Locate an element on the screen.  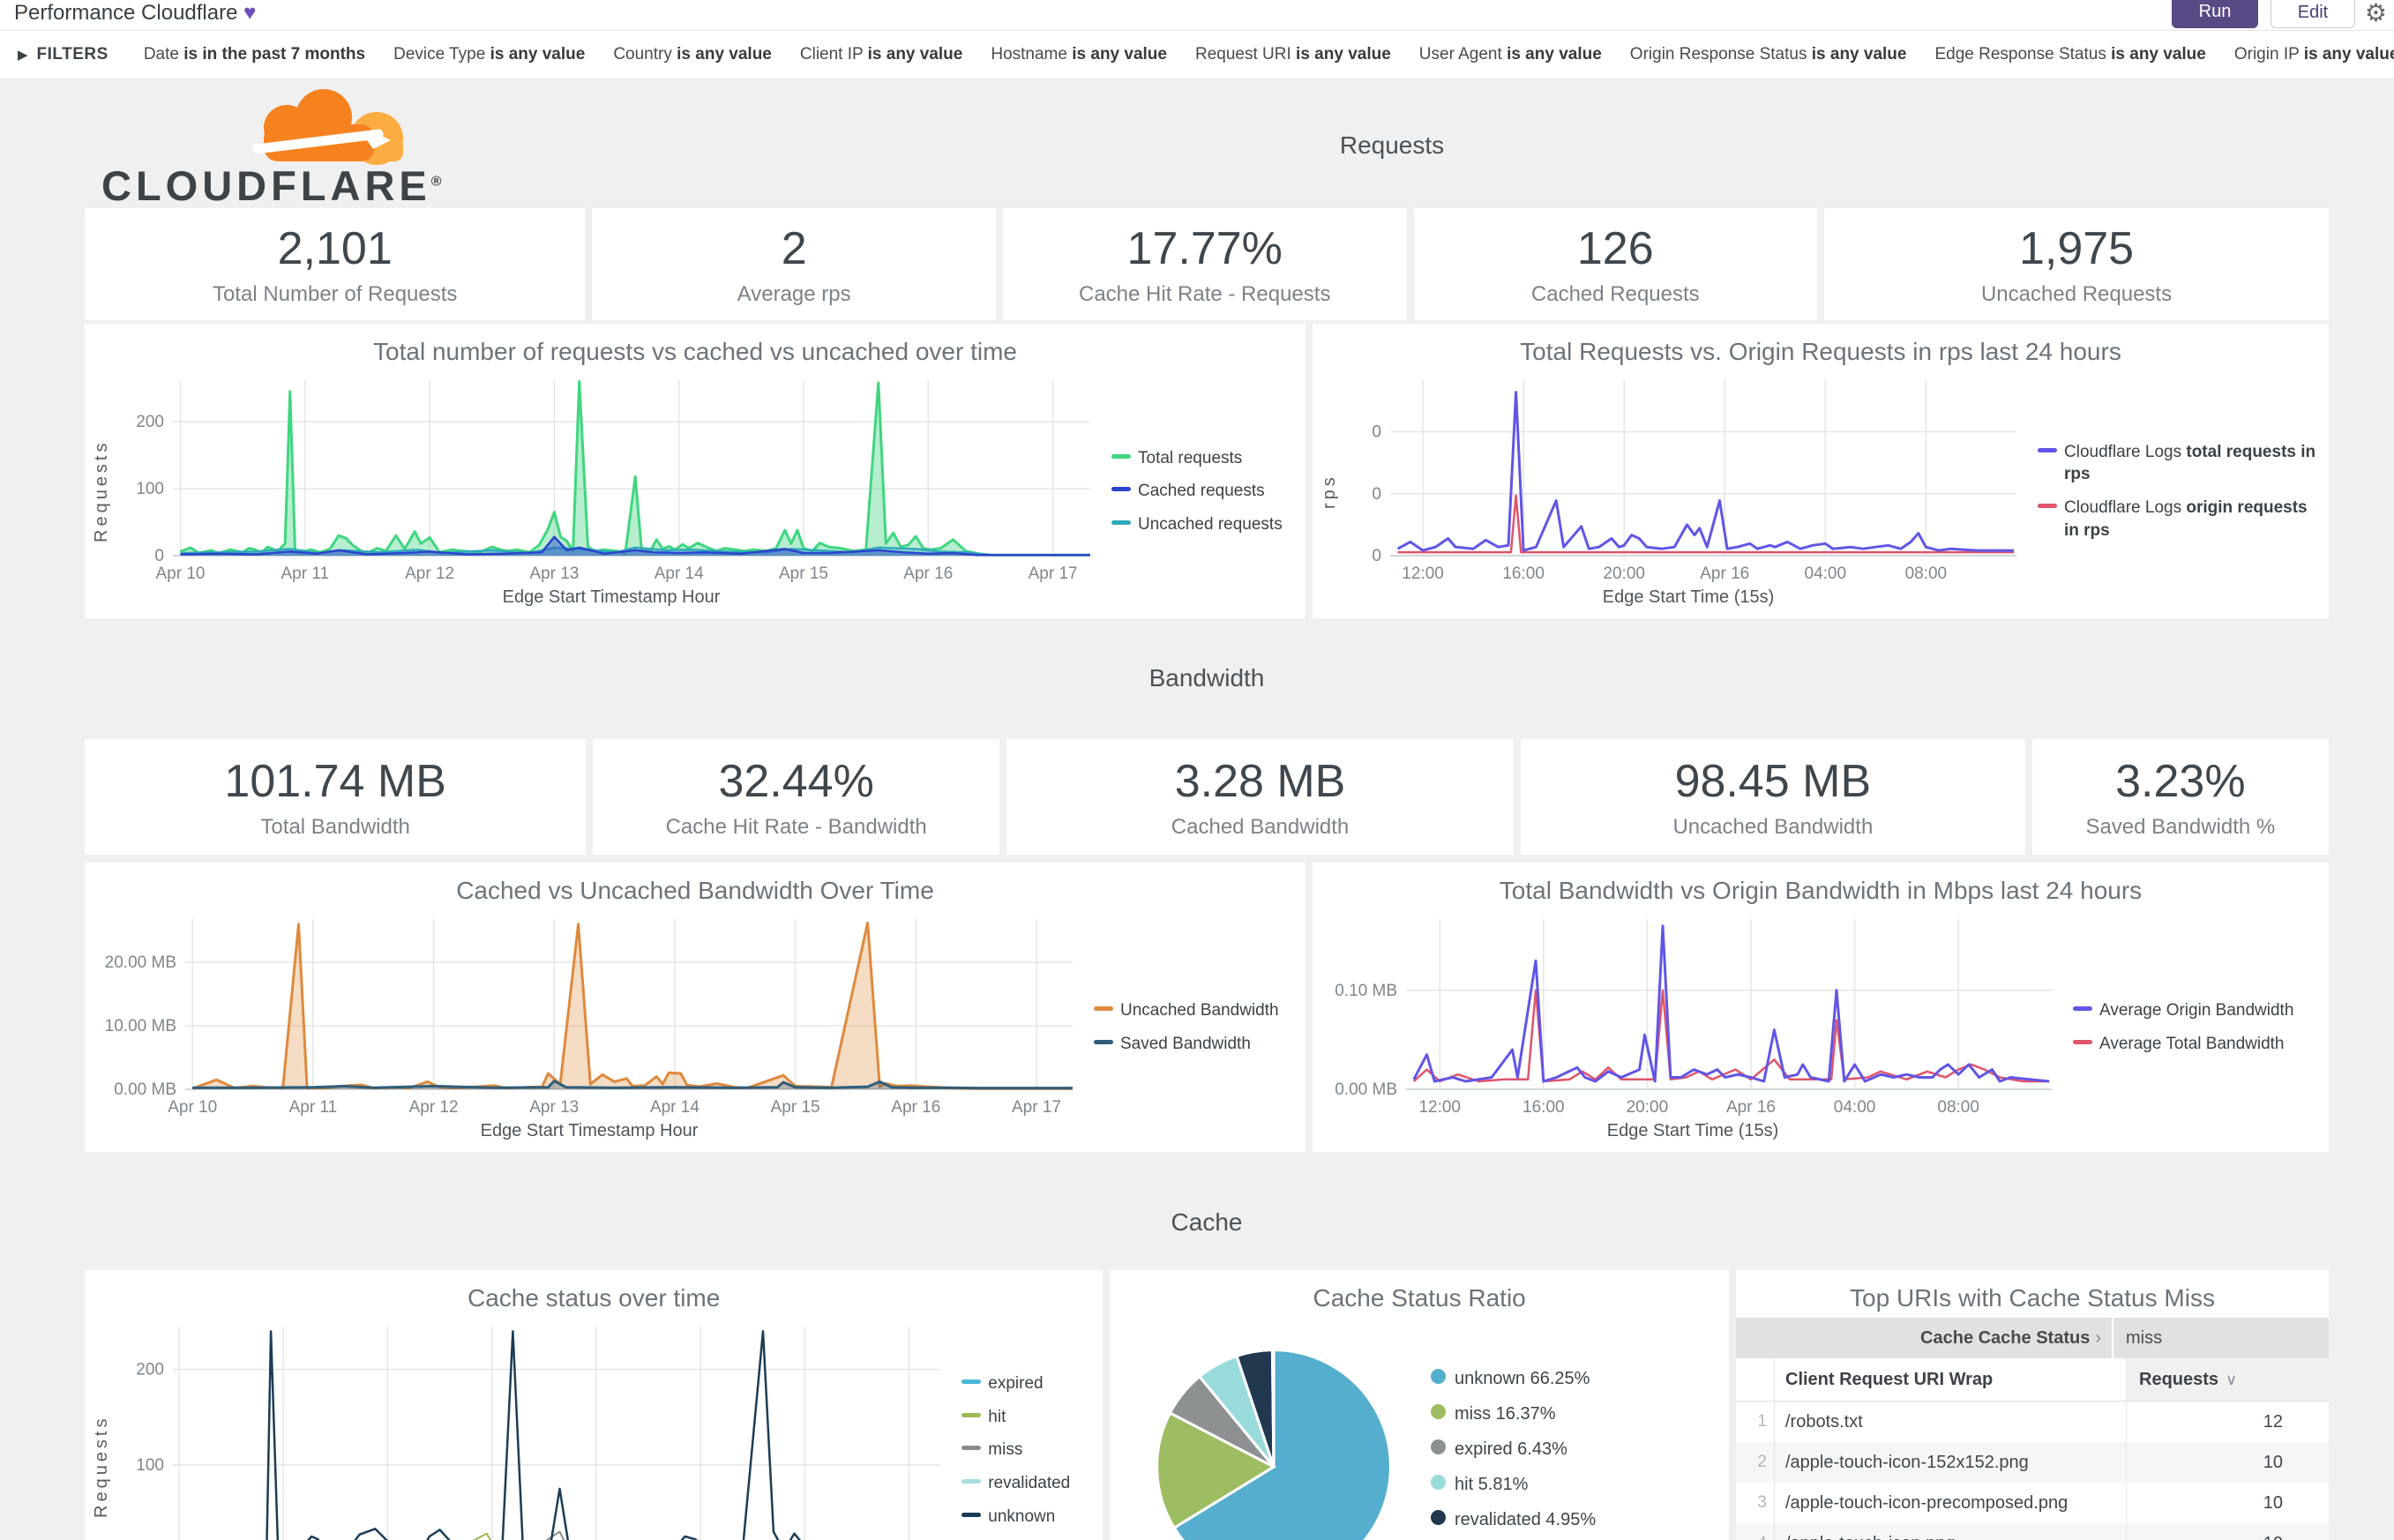
legend-label: Uncached requests is located at coordinates (1210, 524).